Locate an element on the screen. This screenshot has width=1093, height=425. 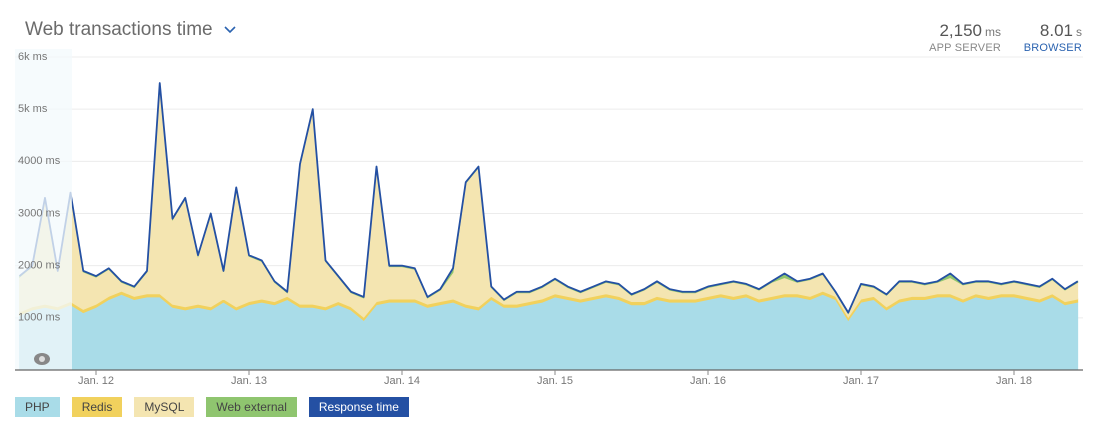
legend-item: Web external is located at coordinates (251, 407).